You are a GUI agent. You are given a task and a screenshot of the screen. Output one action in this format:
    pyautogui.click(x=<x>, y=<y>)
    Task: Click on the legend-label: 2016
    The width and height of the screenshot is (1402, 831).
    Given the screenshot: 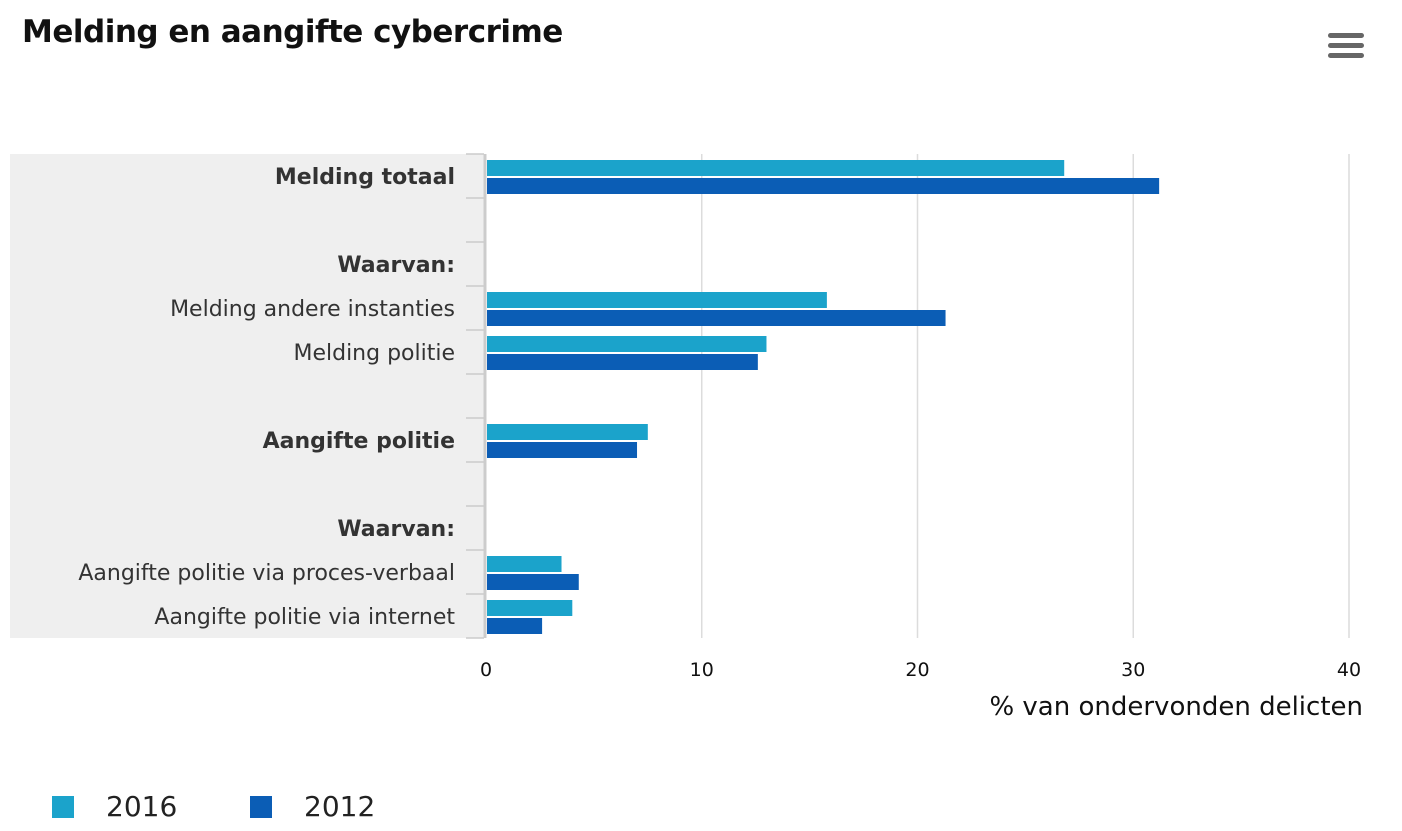 What is the action you would take?
    pyautogui.click(x=142, y=806)
    